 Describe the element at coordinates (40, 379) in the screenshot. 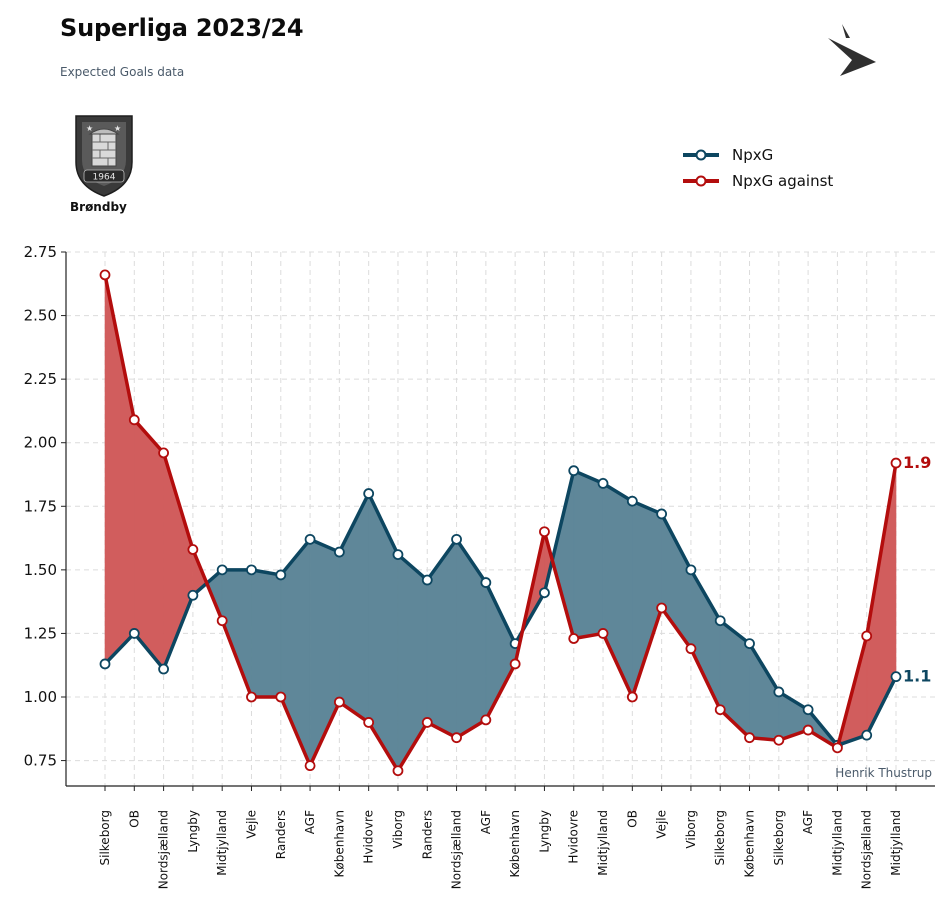

I see `y-tick-label: 2.25` at that location.